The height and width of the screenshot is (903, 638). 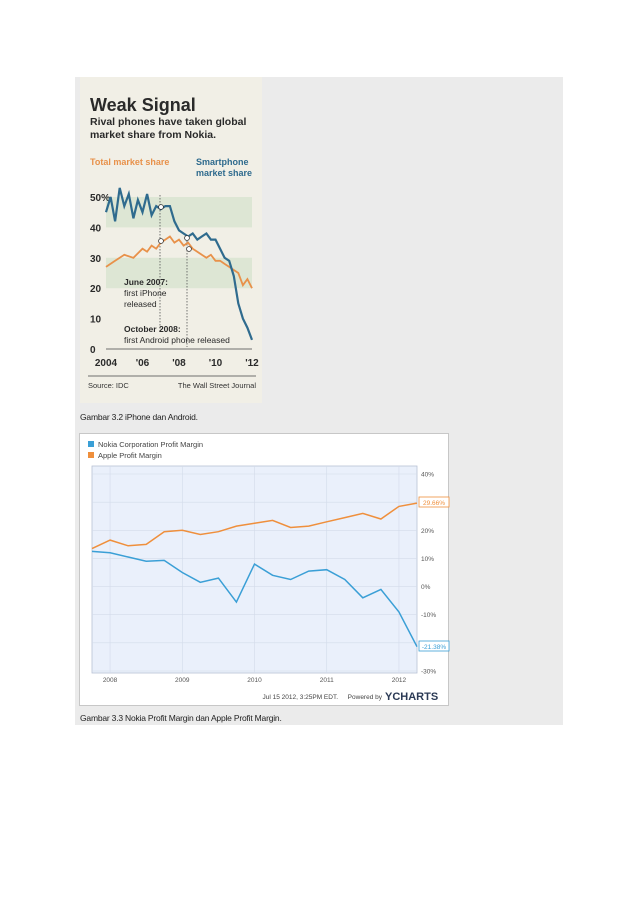 I want to click on figure1-y-tick-label: 20, so click(x=96, y=289).